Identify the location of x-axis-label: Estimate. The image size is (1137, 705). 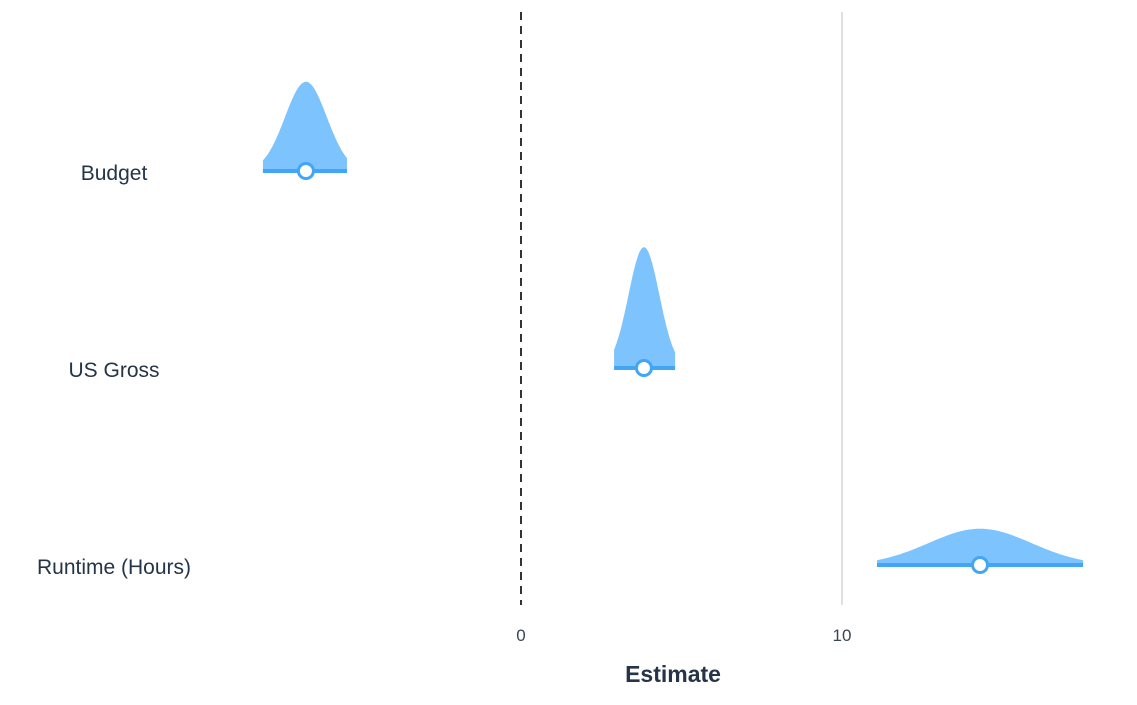
(673, 674).